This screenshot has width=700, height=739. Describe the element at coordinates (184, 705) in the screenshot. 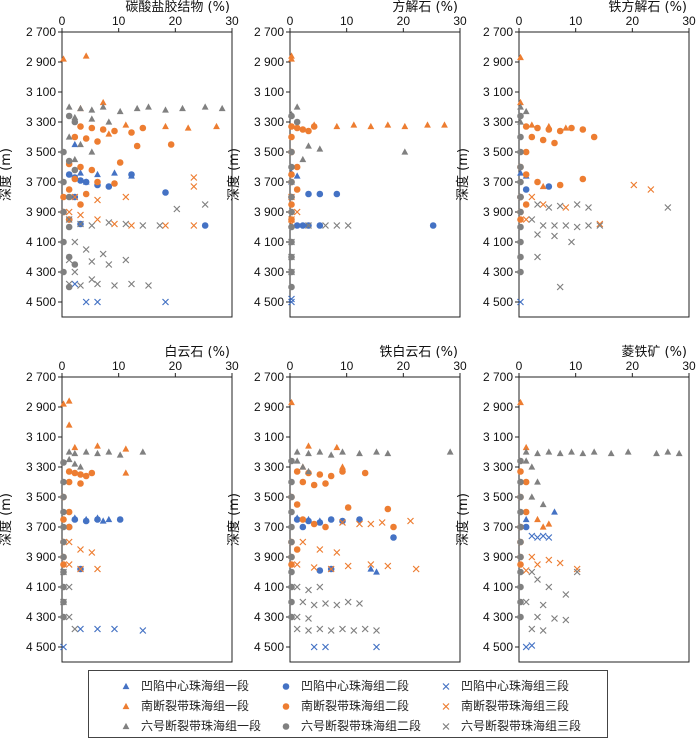

I see `legend-item: 南断裂带珠海组一段` at that location.